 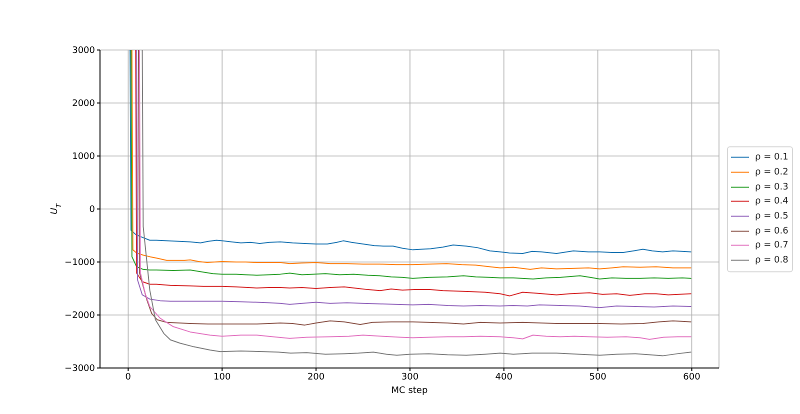 What do you see at coordinates (92, 210) in the screenshot?
I see `y-tick-label: 0` at bounding box center [92, 210].